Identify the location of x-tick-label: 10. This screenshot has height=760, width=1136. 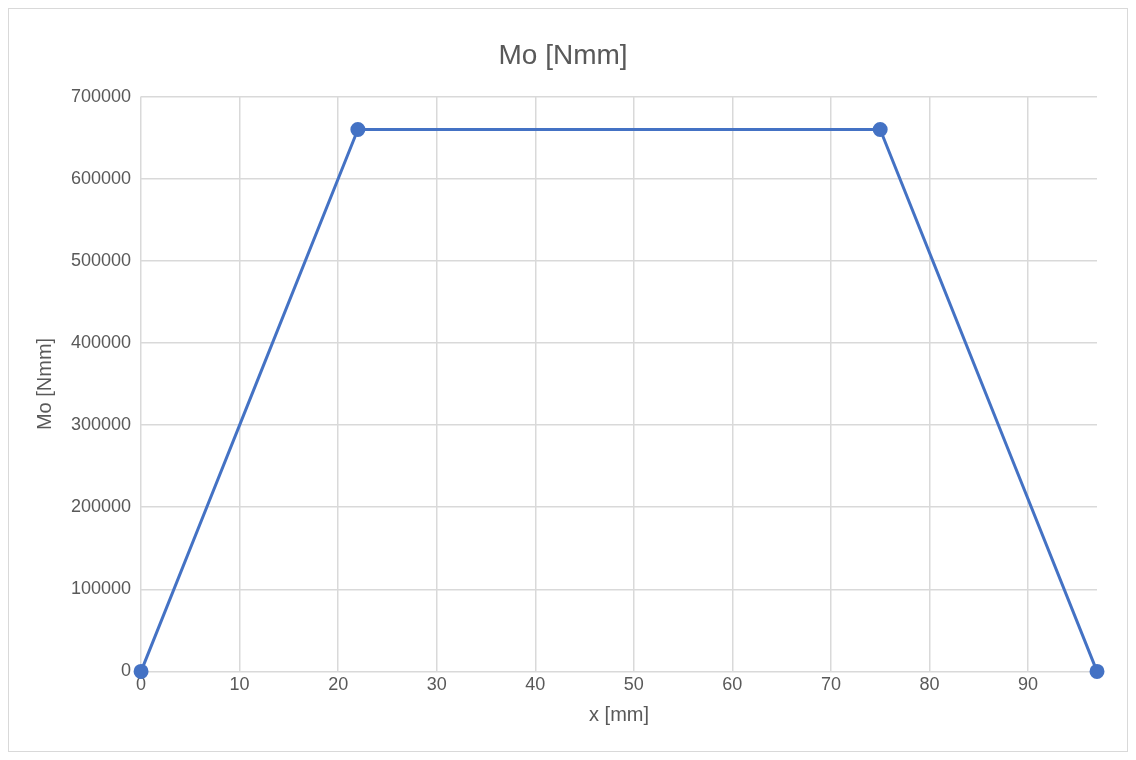
(239, 684).